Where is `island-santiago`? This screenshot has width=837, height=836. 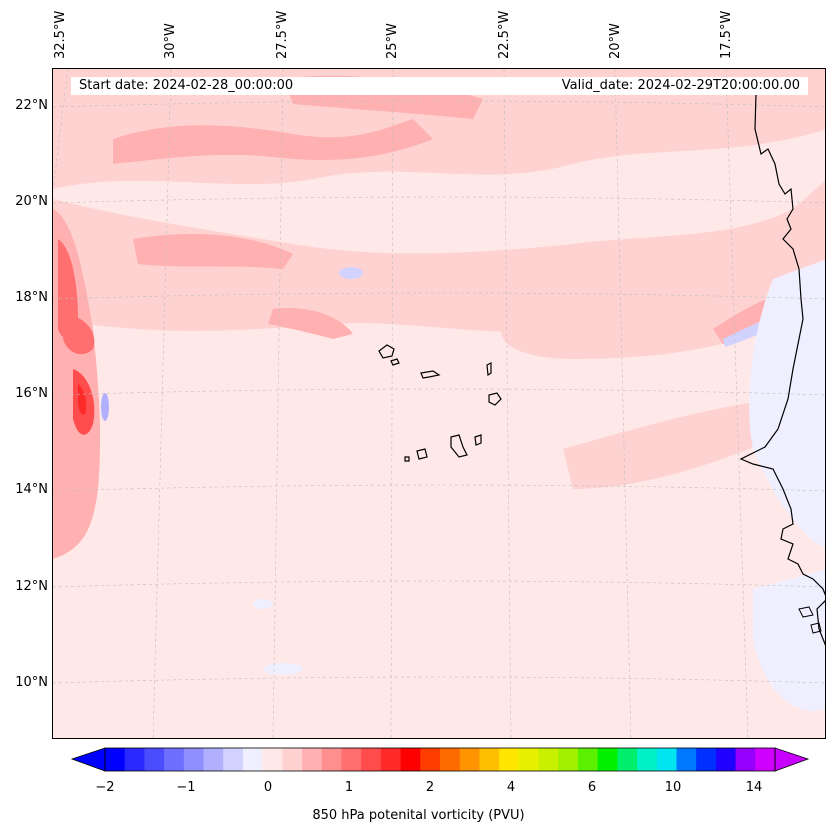
island-santiago is located at coordinates (459, 446).